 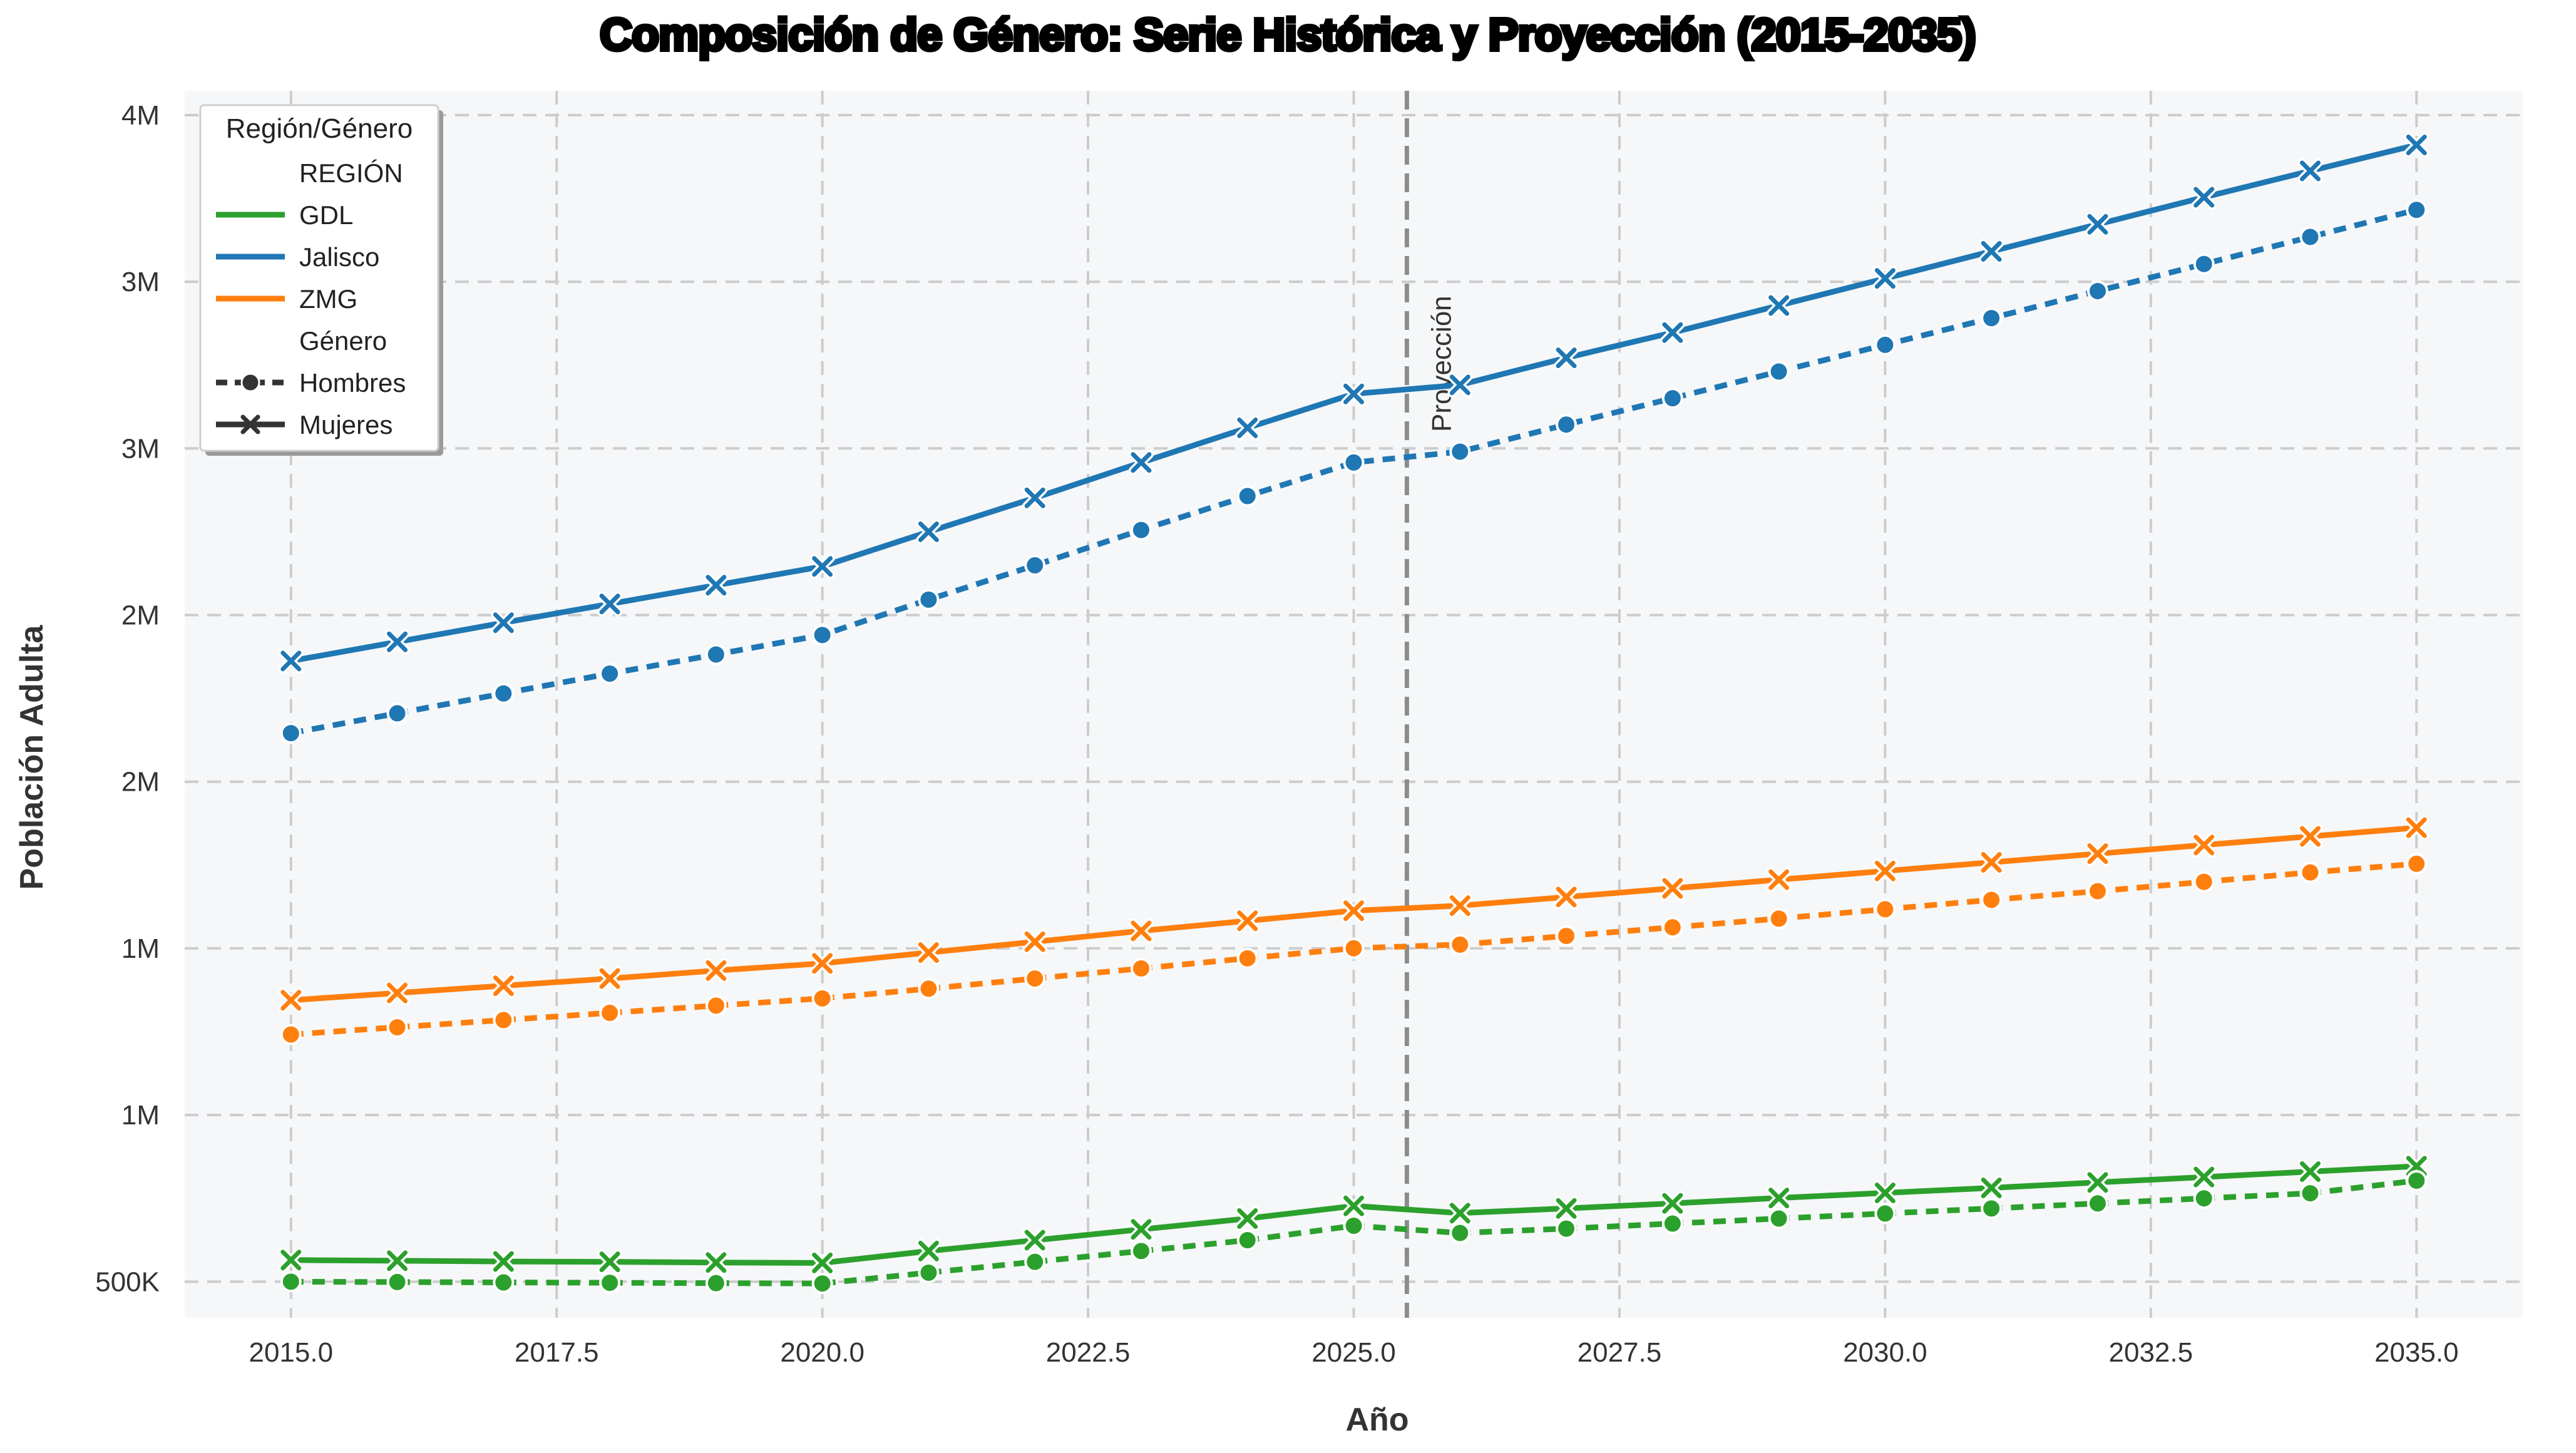 What do you see at coordinates (250, 424) in the screenshot?
I see `legend-x-marker` at bounding box center [250, 424].